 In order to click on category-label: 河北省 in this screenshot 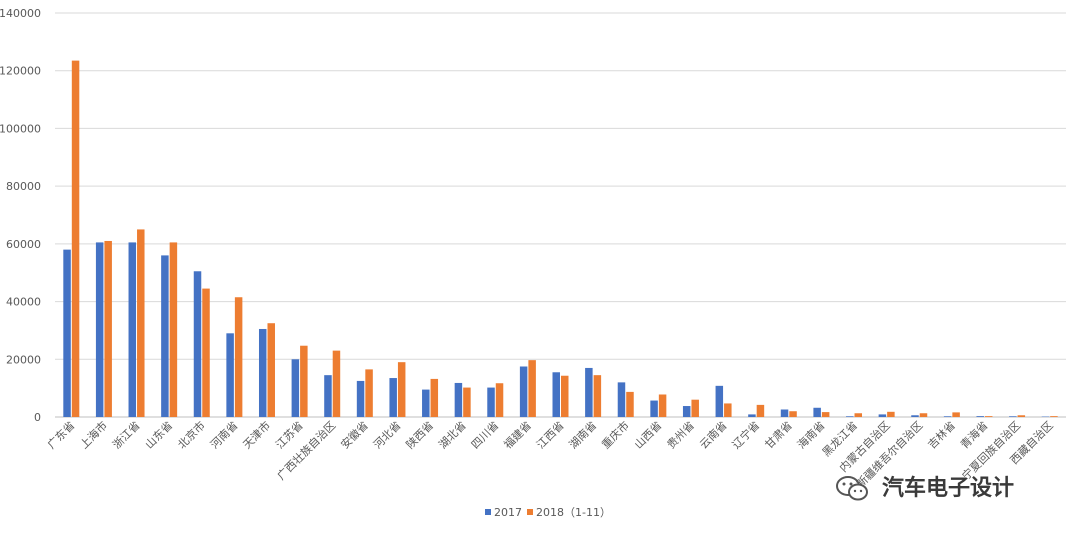, I will do `click(387, 435)`.